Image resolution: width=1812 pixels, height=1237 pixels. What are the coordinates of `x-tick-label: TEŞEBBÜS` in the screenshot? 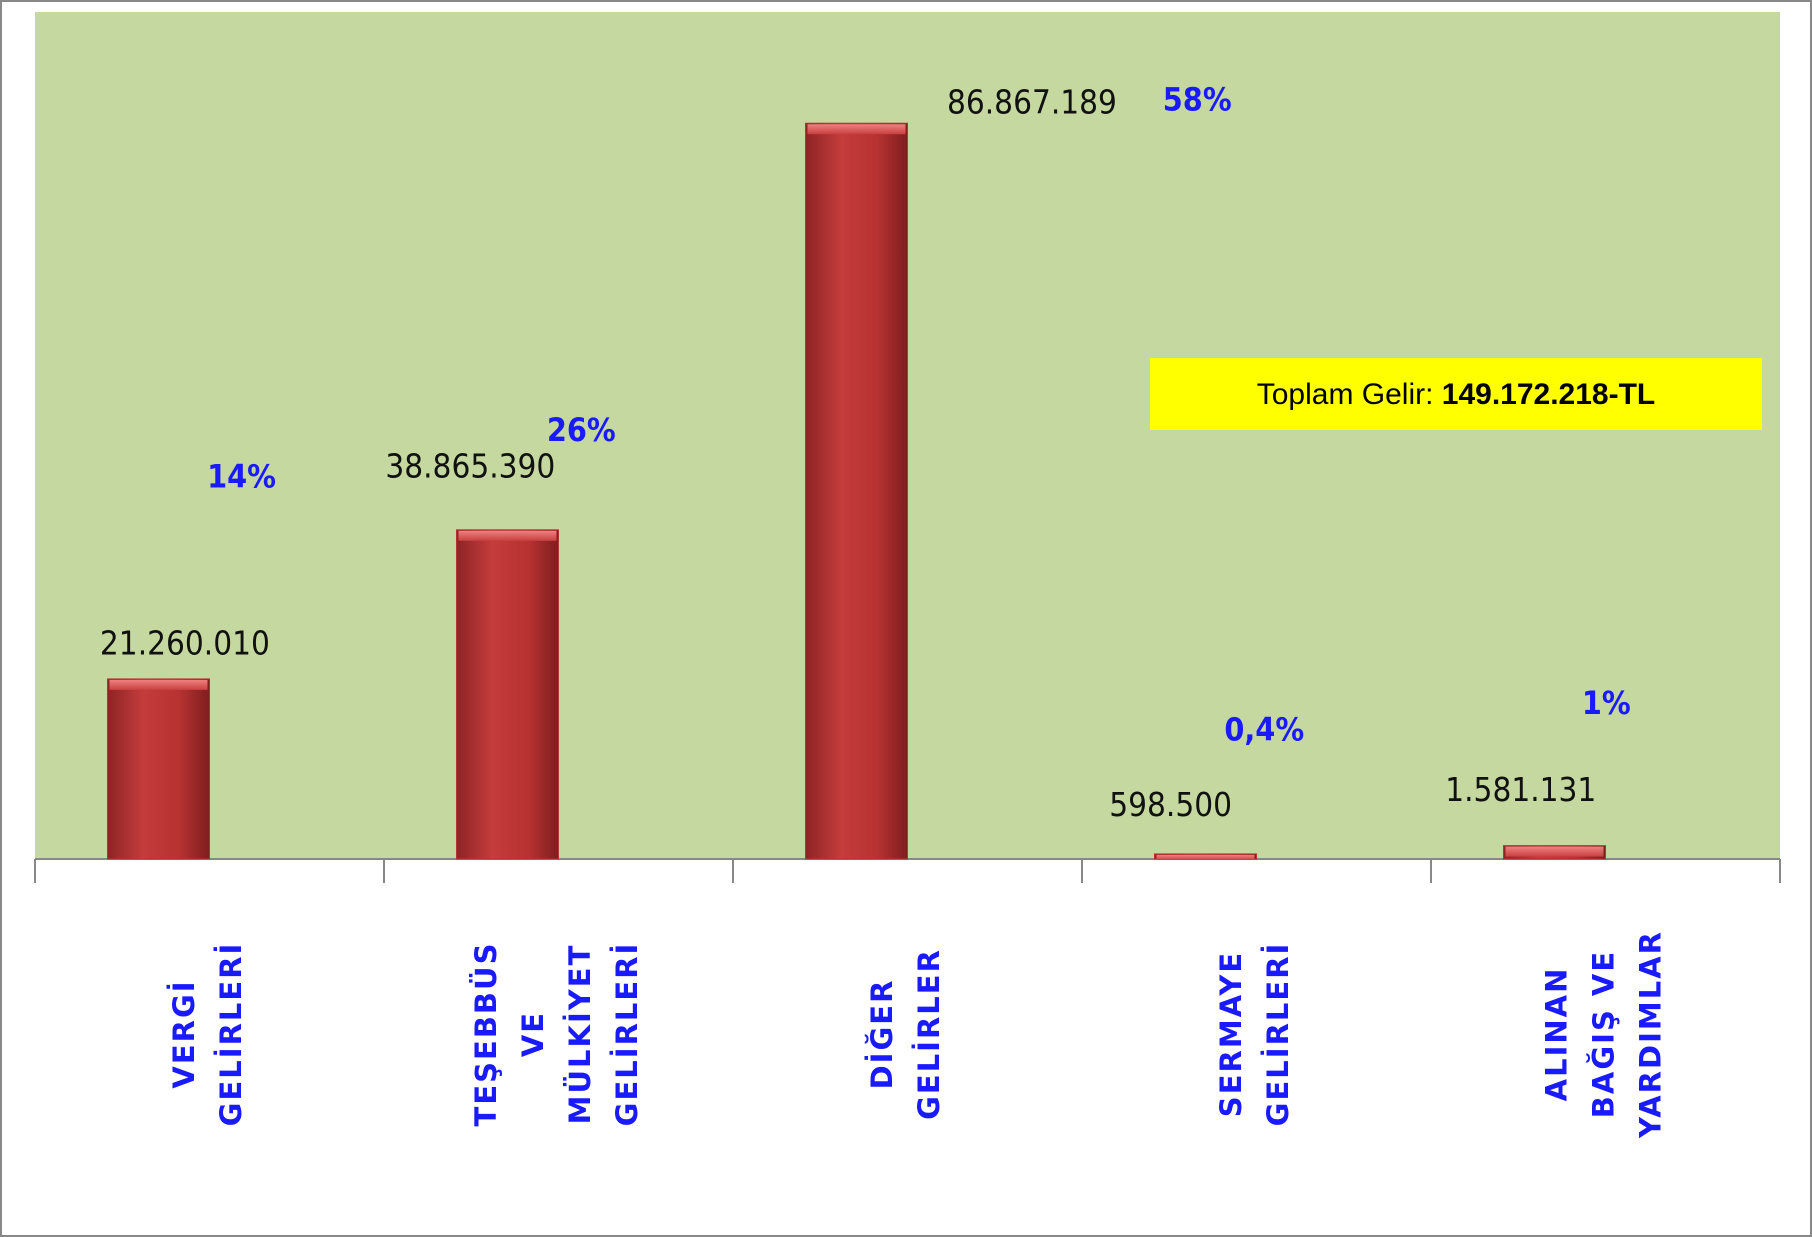 It's located at (486, 1034).